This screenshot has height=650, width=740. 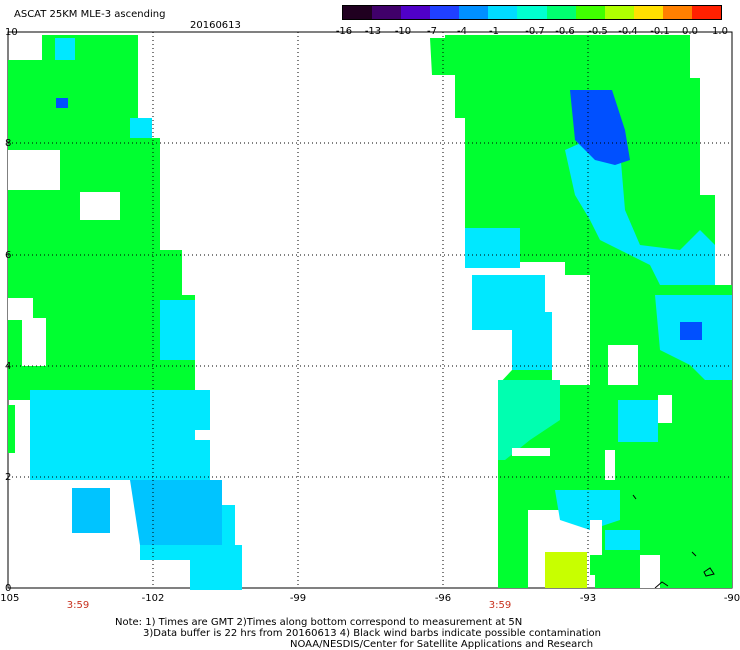 What do you see at coordinates (153, 598) in the screenshot?
I see `longitude-tick-label: -102` at bounding box center [153, 598].